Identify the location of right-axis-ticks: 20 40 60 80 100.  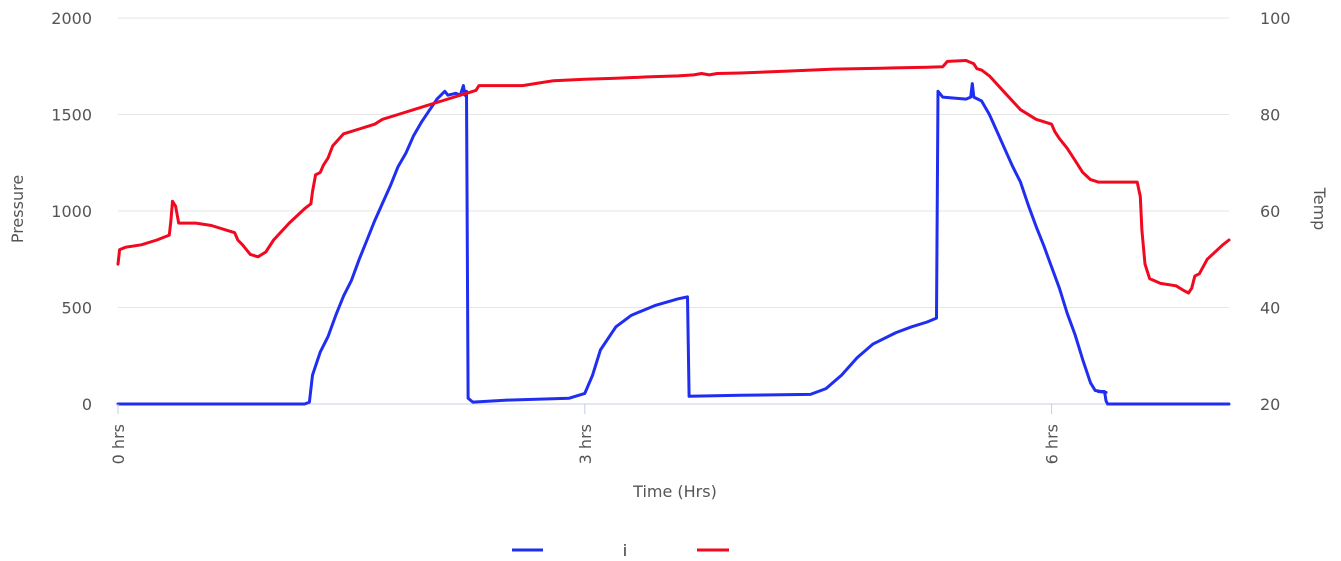
(1275, 211).